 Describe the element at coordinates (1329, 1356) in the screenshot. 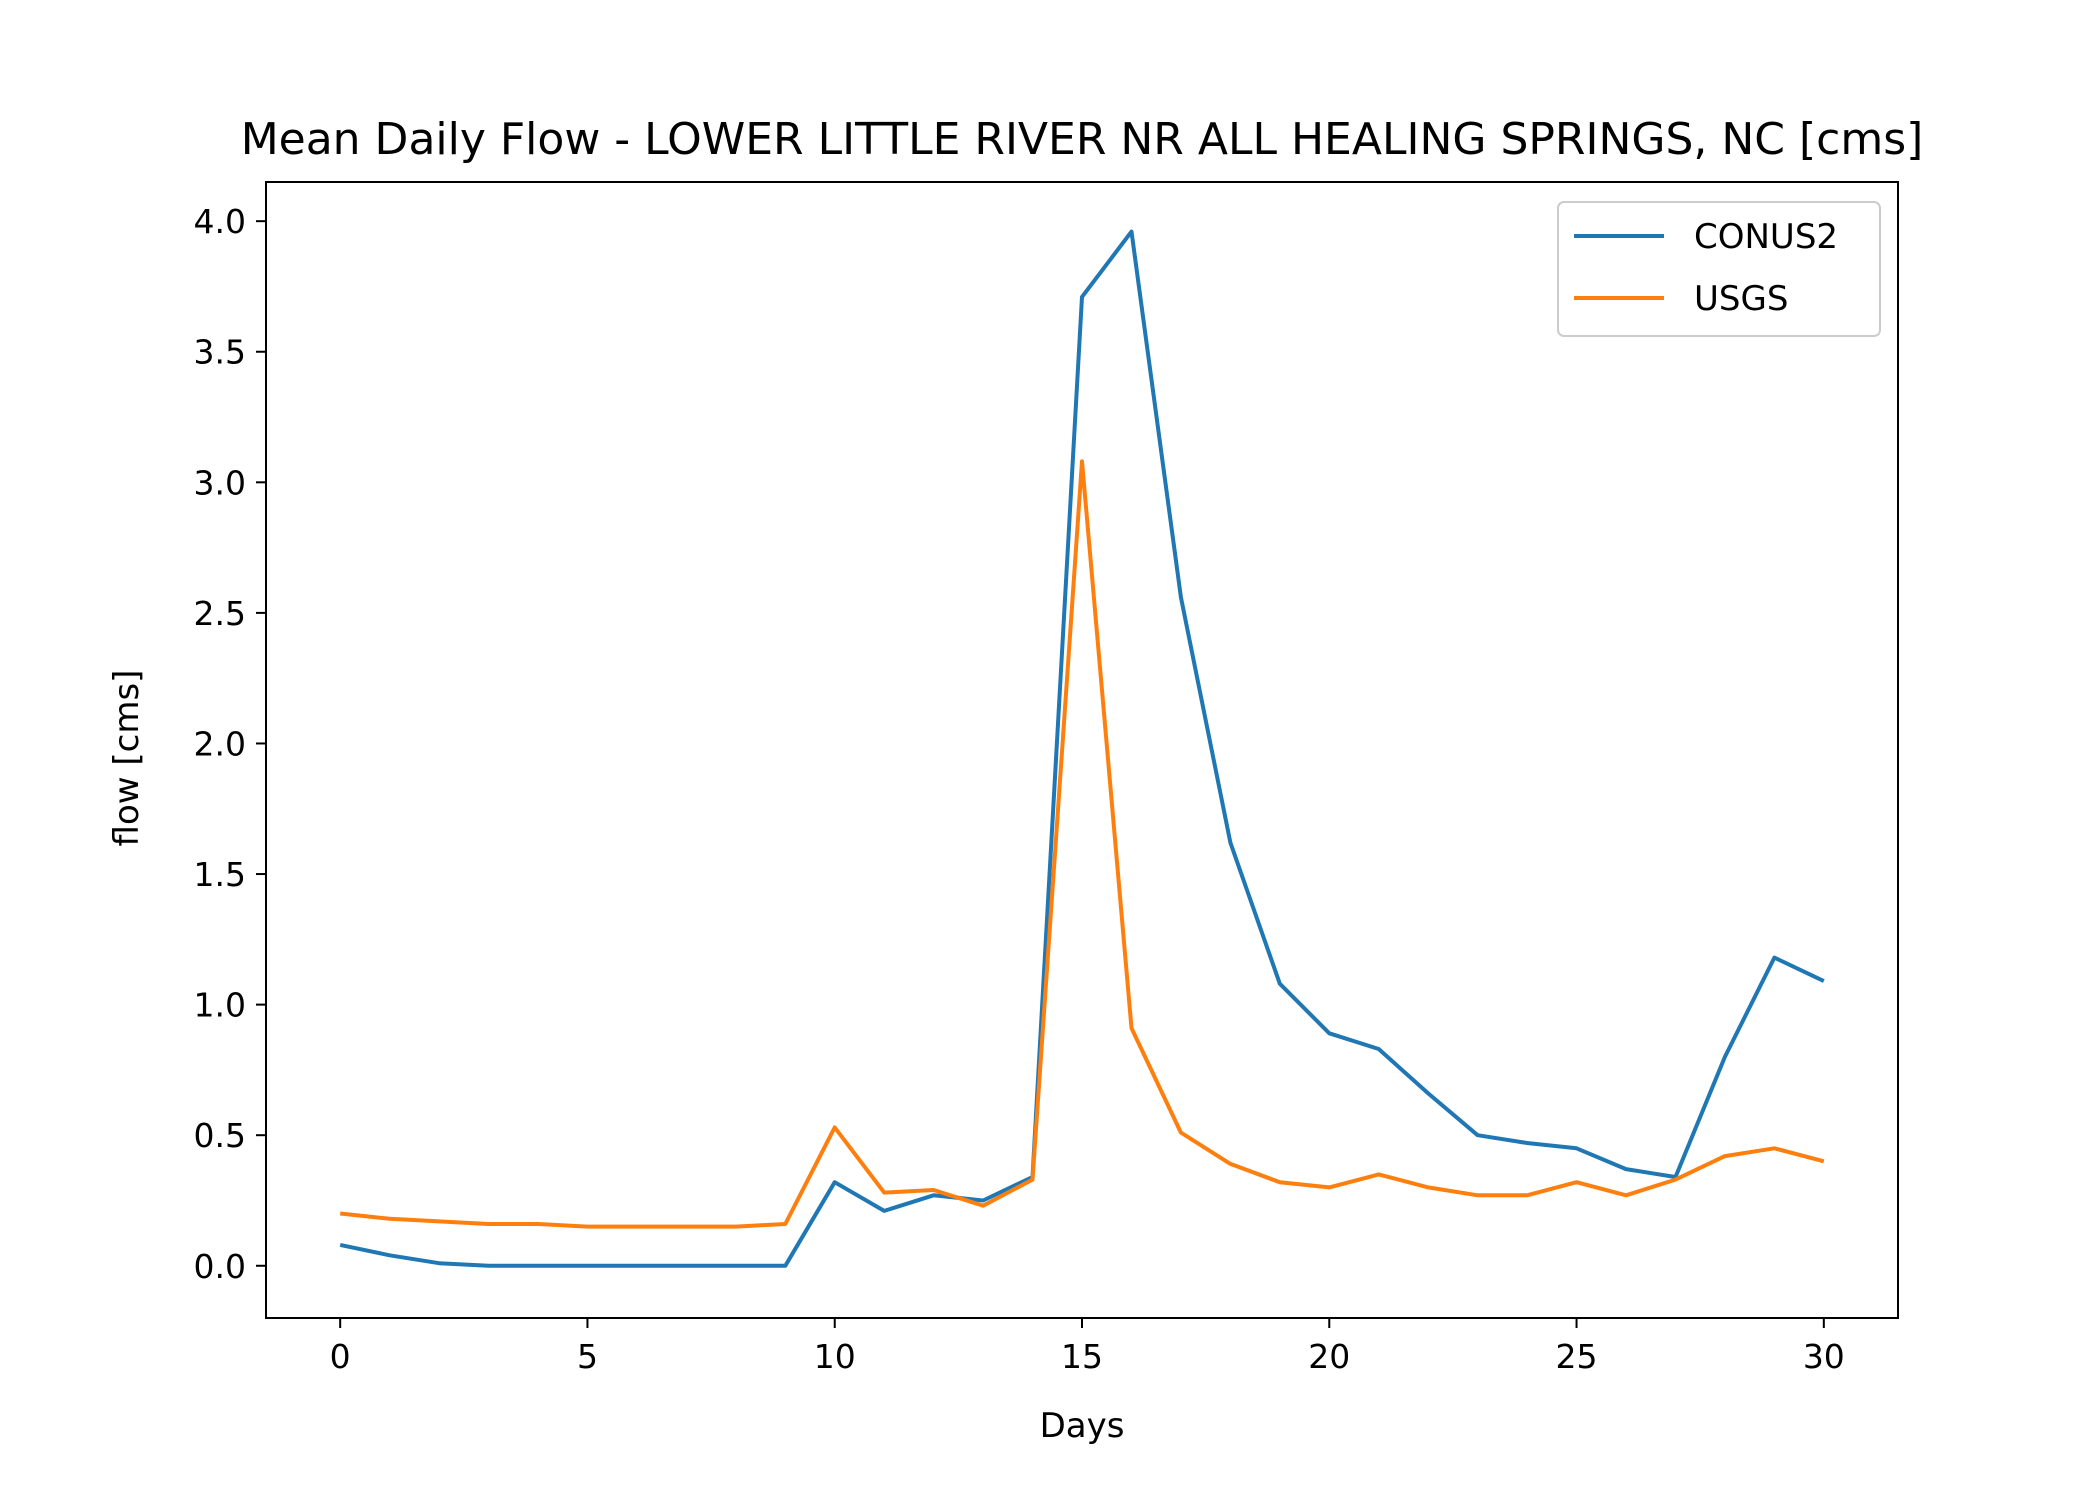

I see `x-tick-label: 20` at that location.